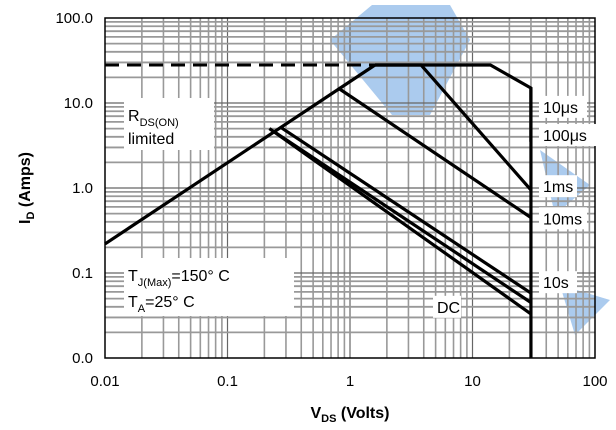  I want to click on series-labels: 10μs 100μs 1ms 10ms 10s DC, so click(515, 206).